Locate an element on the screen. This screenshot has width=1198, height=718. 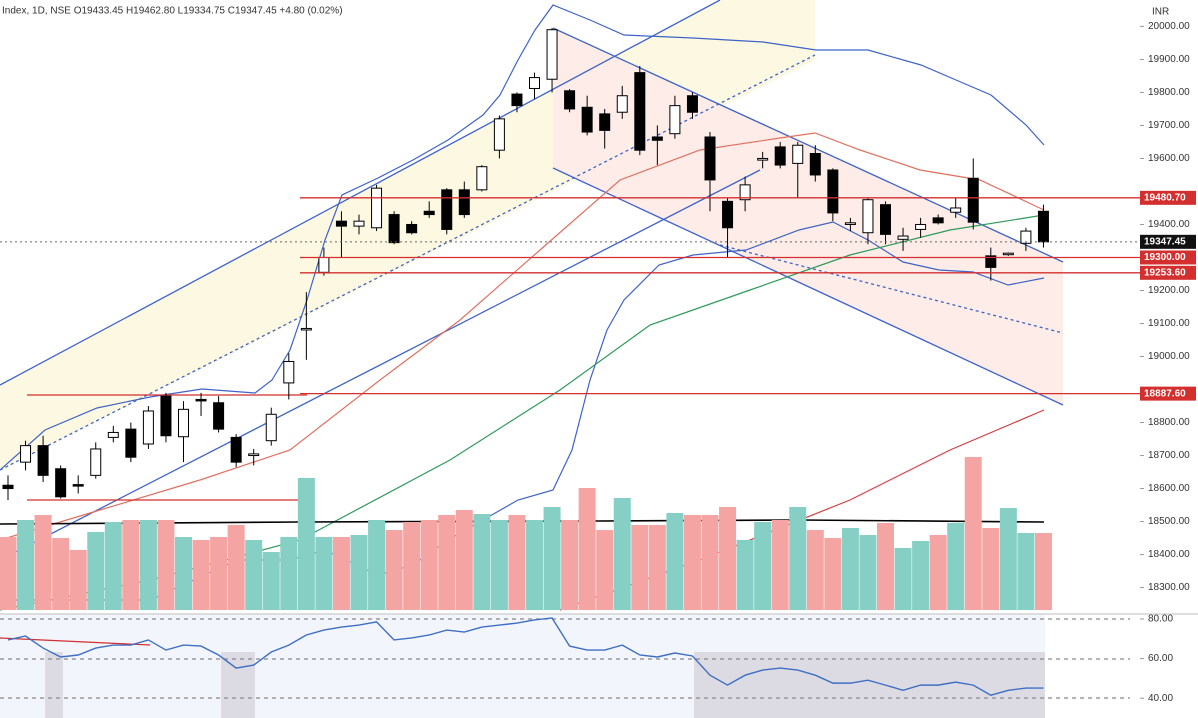
y-tick-label: 18300.00 is located at coordinates (1169, 587).